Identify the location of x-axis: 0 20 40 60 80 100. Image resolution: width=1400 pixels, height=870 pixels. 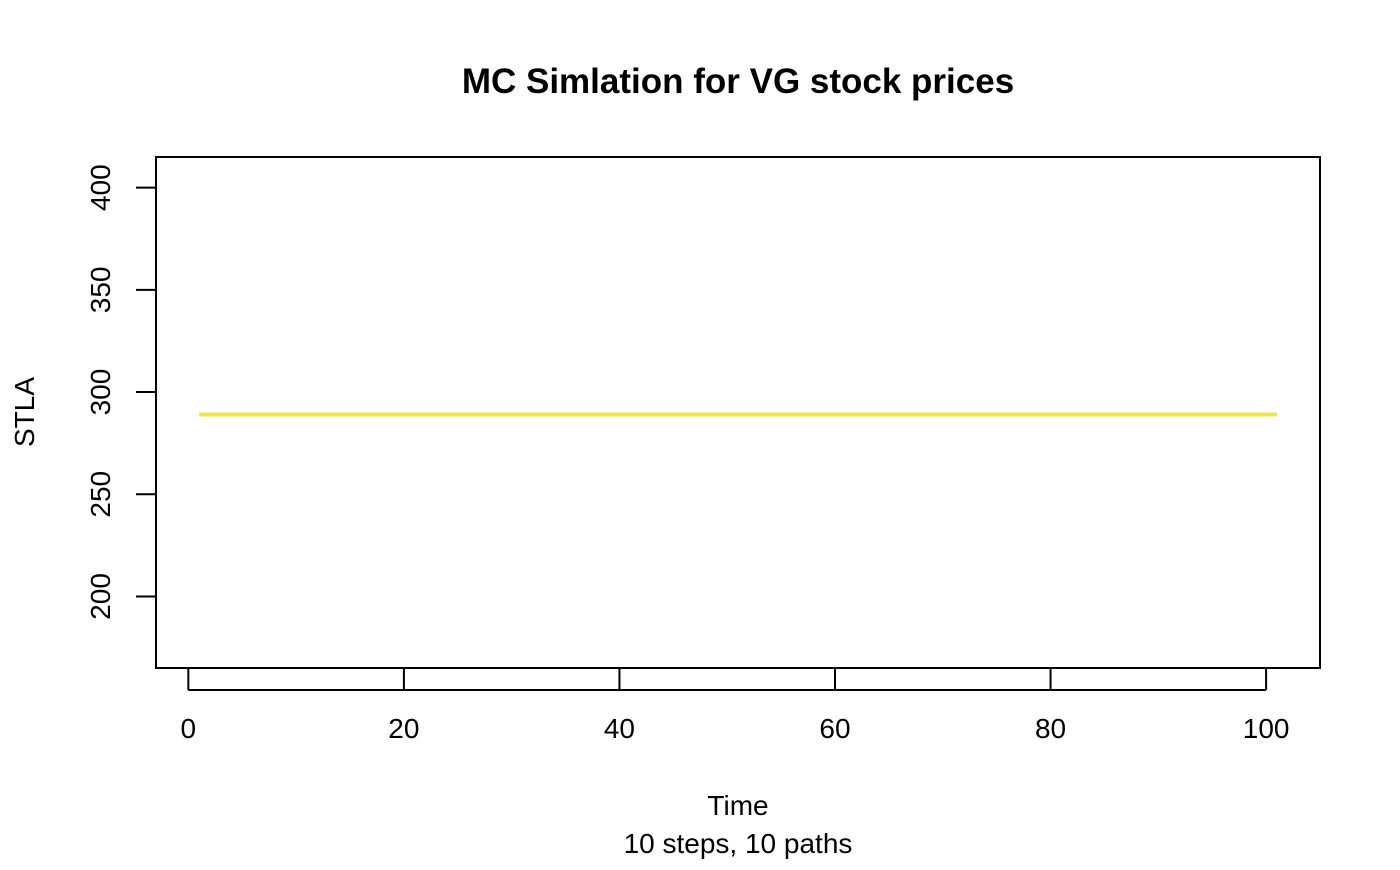
(735, 706).